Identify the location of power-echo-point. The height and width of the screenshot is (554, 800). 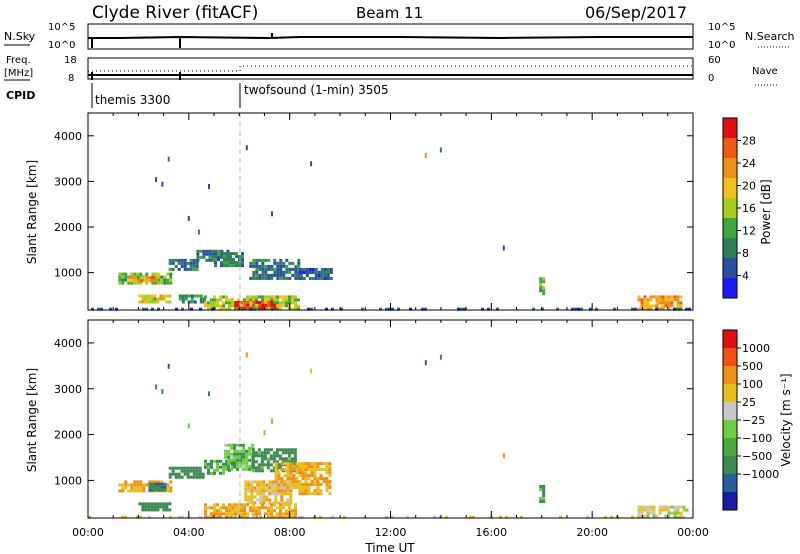
(156, 180).